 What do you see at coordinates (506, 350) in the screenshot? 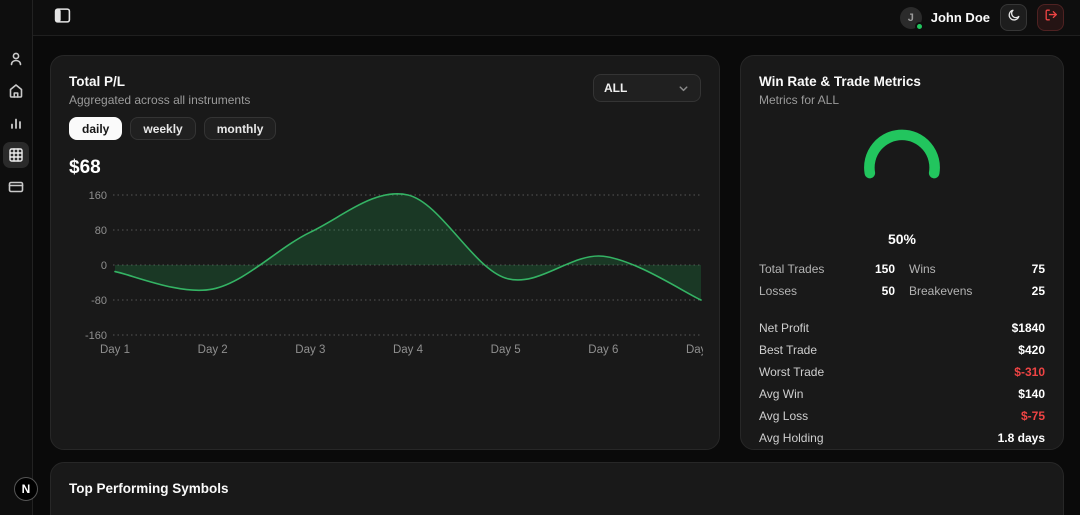
I see `svg-text: Day 5` at bounding box center [506, 350].